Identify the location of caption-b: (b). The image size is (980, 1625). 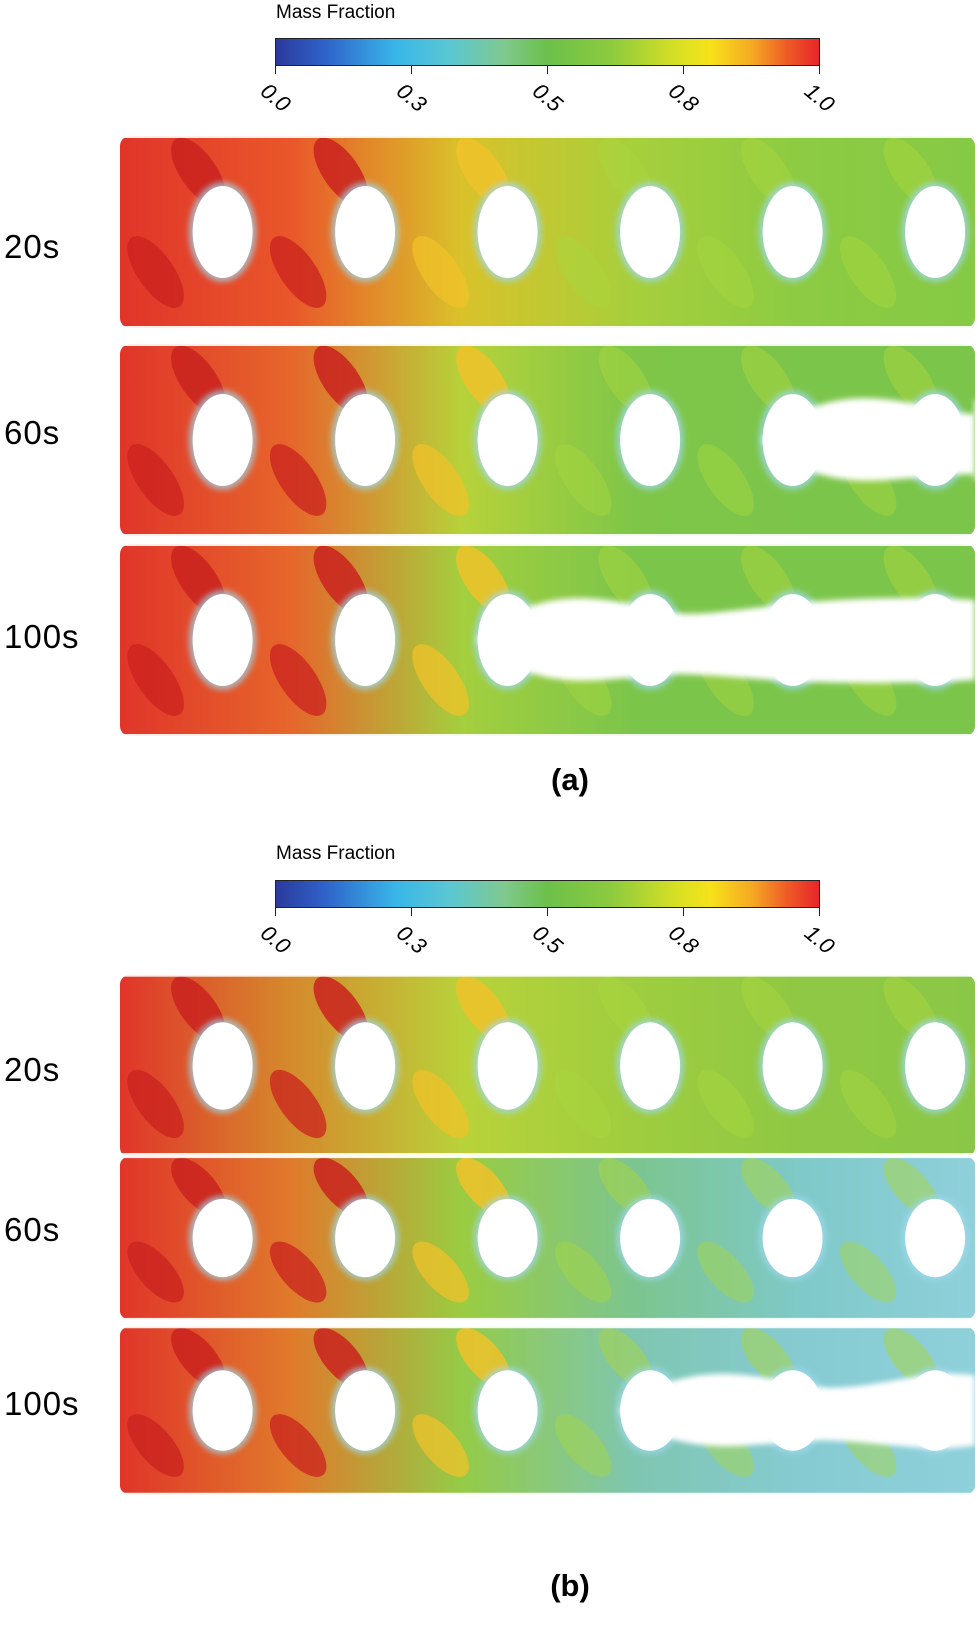
(570, 1585).